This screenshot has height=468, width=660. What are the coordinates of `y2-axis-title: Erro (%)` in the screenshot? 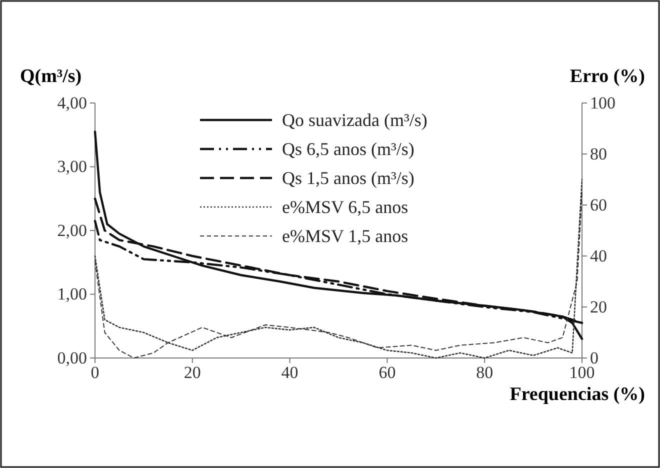 It's located at (607, 76).